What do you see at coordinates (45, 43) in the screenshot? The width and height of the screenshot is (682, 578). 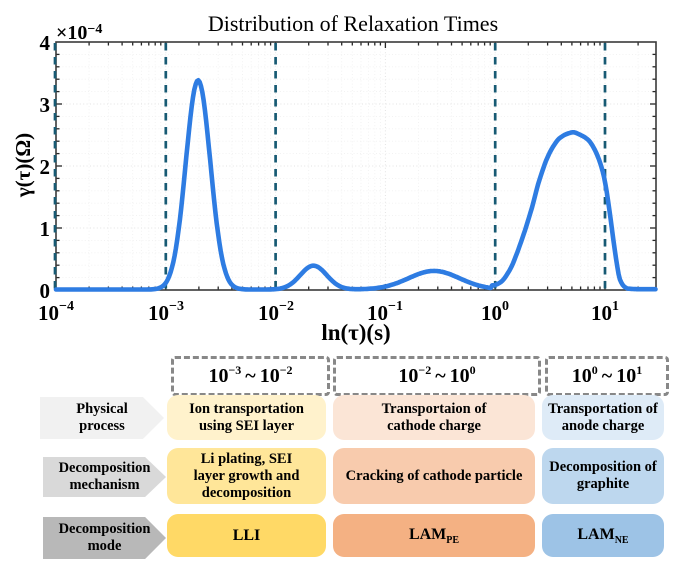 I see `svg-text: 4` at bounding box center [45, 43].